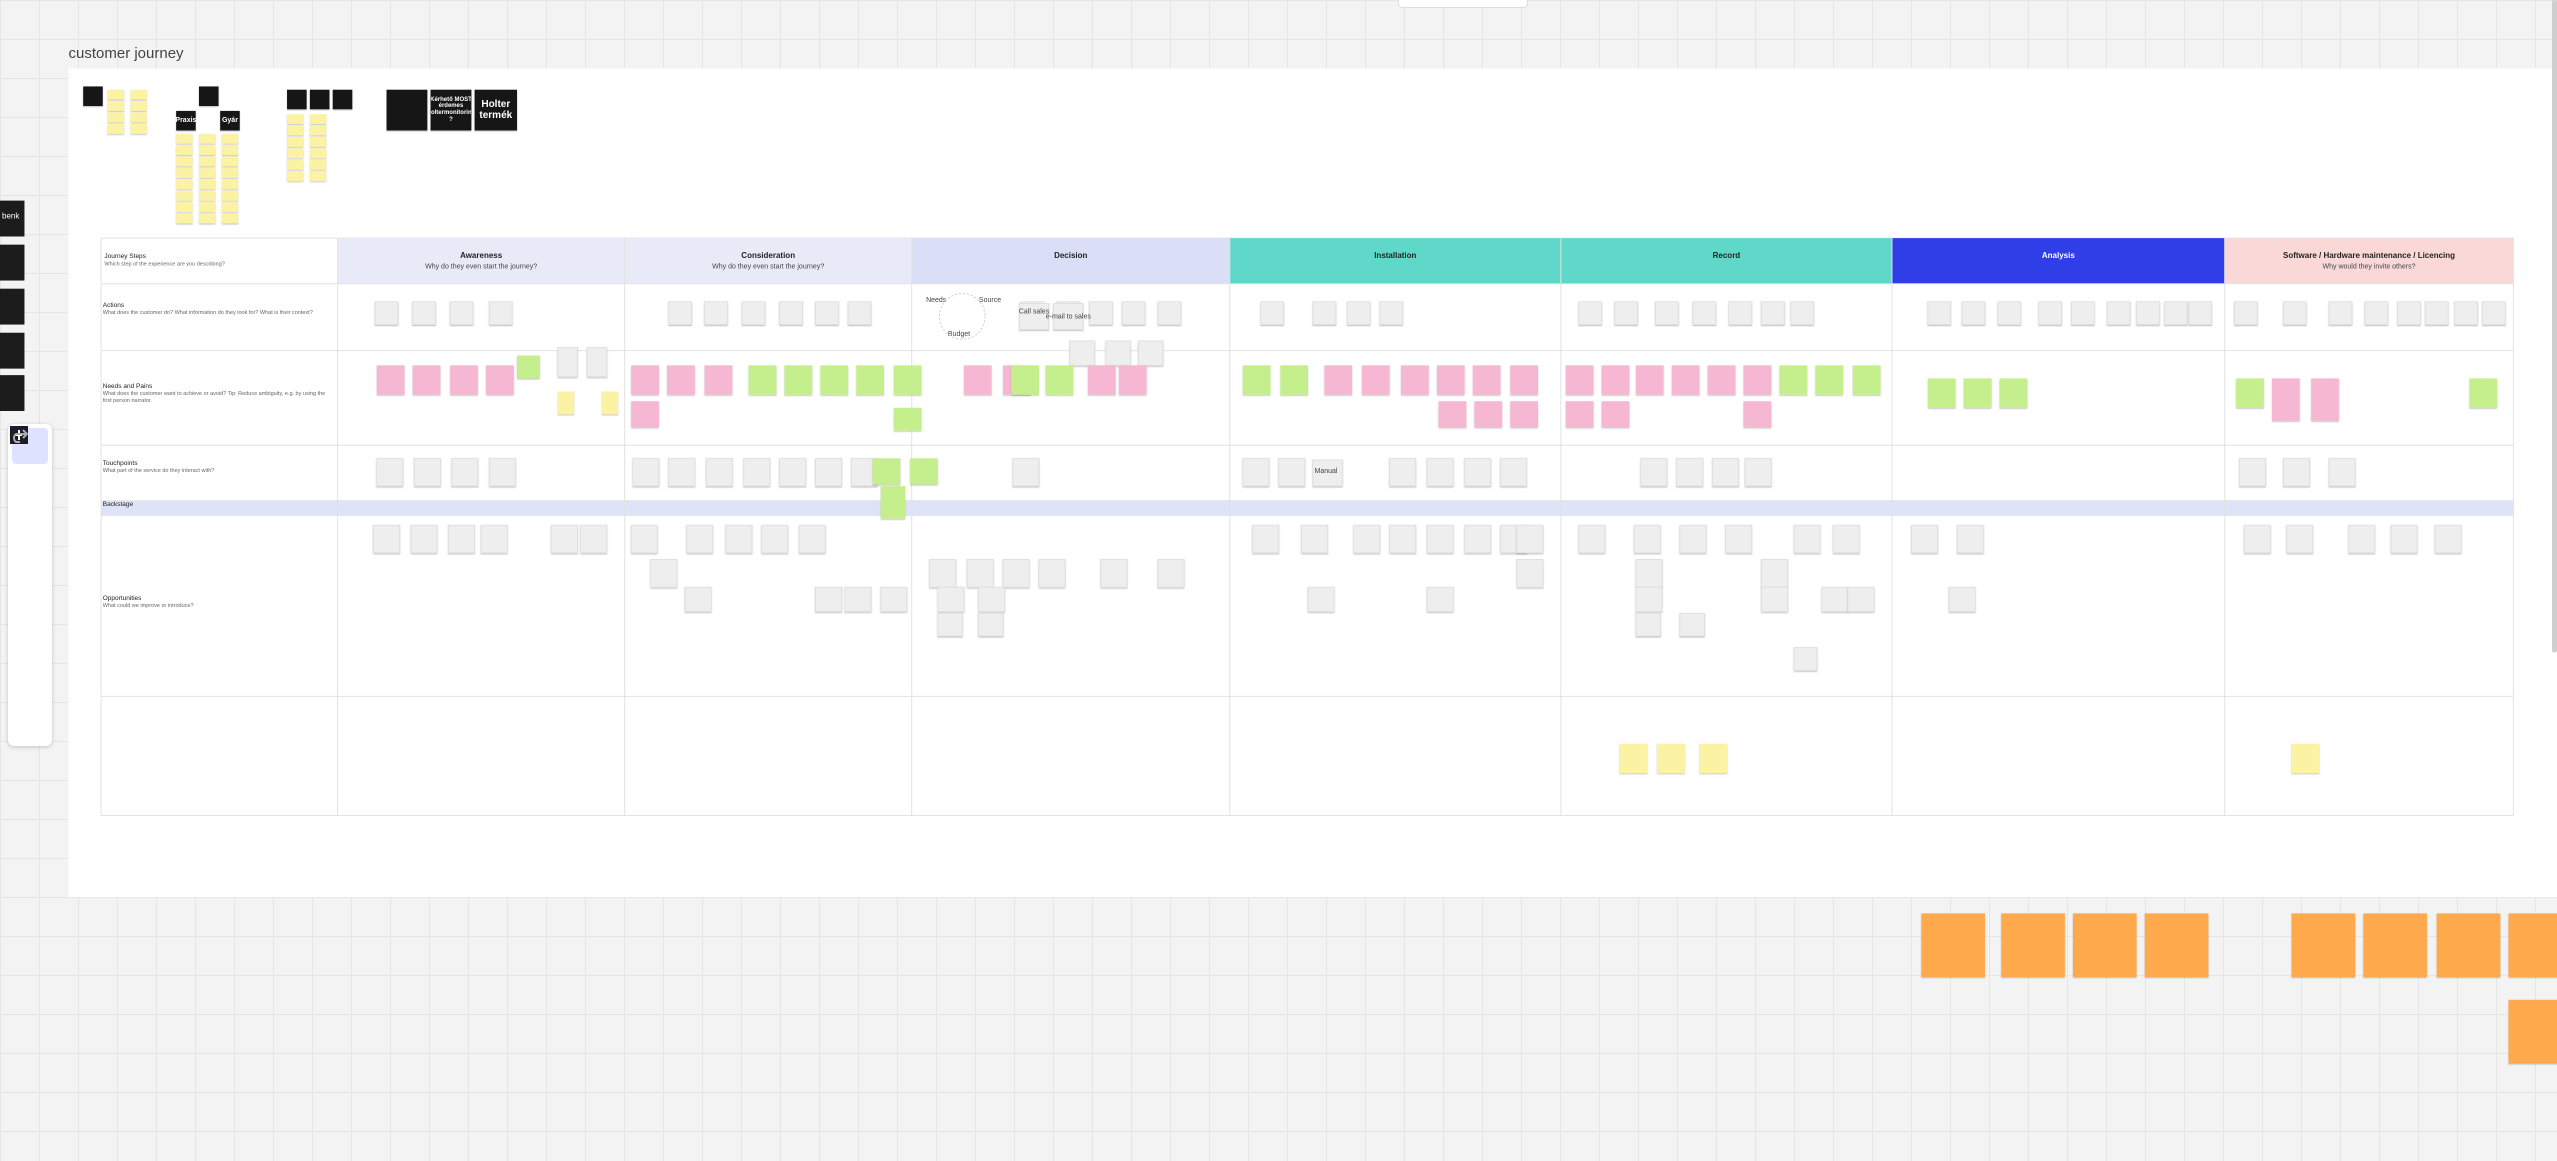 The width and height of the screenshot is (2557, 1161). What do you see at coordinates (962, 316) in the screenshot?
I see `note-dashed` at bounding box center [962, 316].